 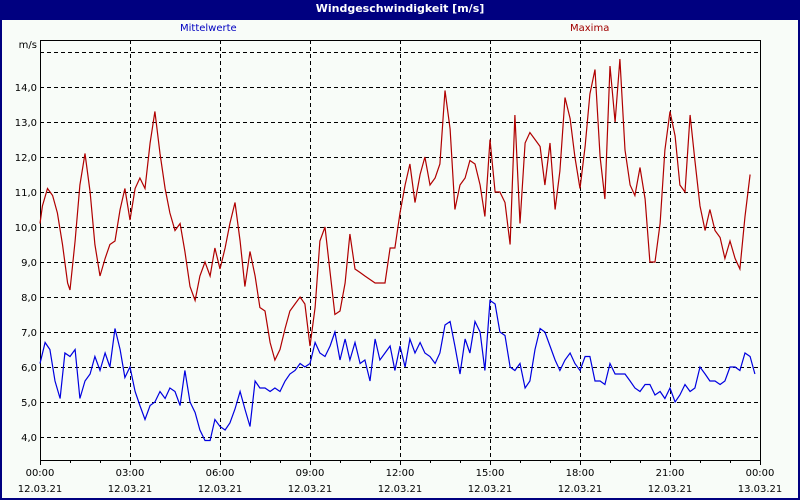 I want to click on x-tick-time: 18:00, so click(x=580, y=473).